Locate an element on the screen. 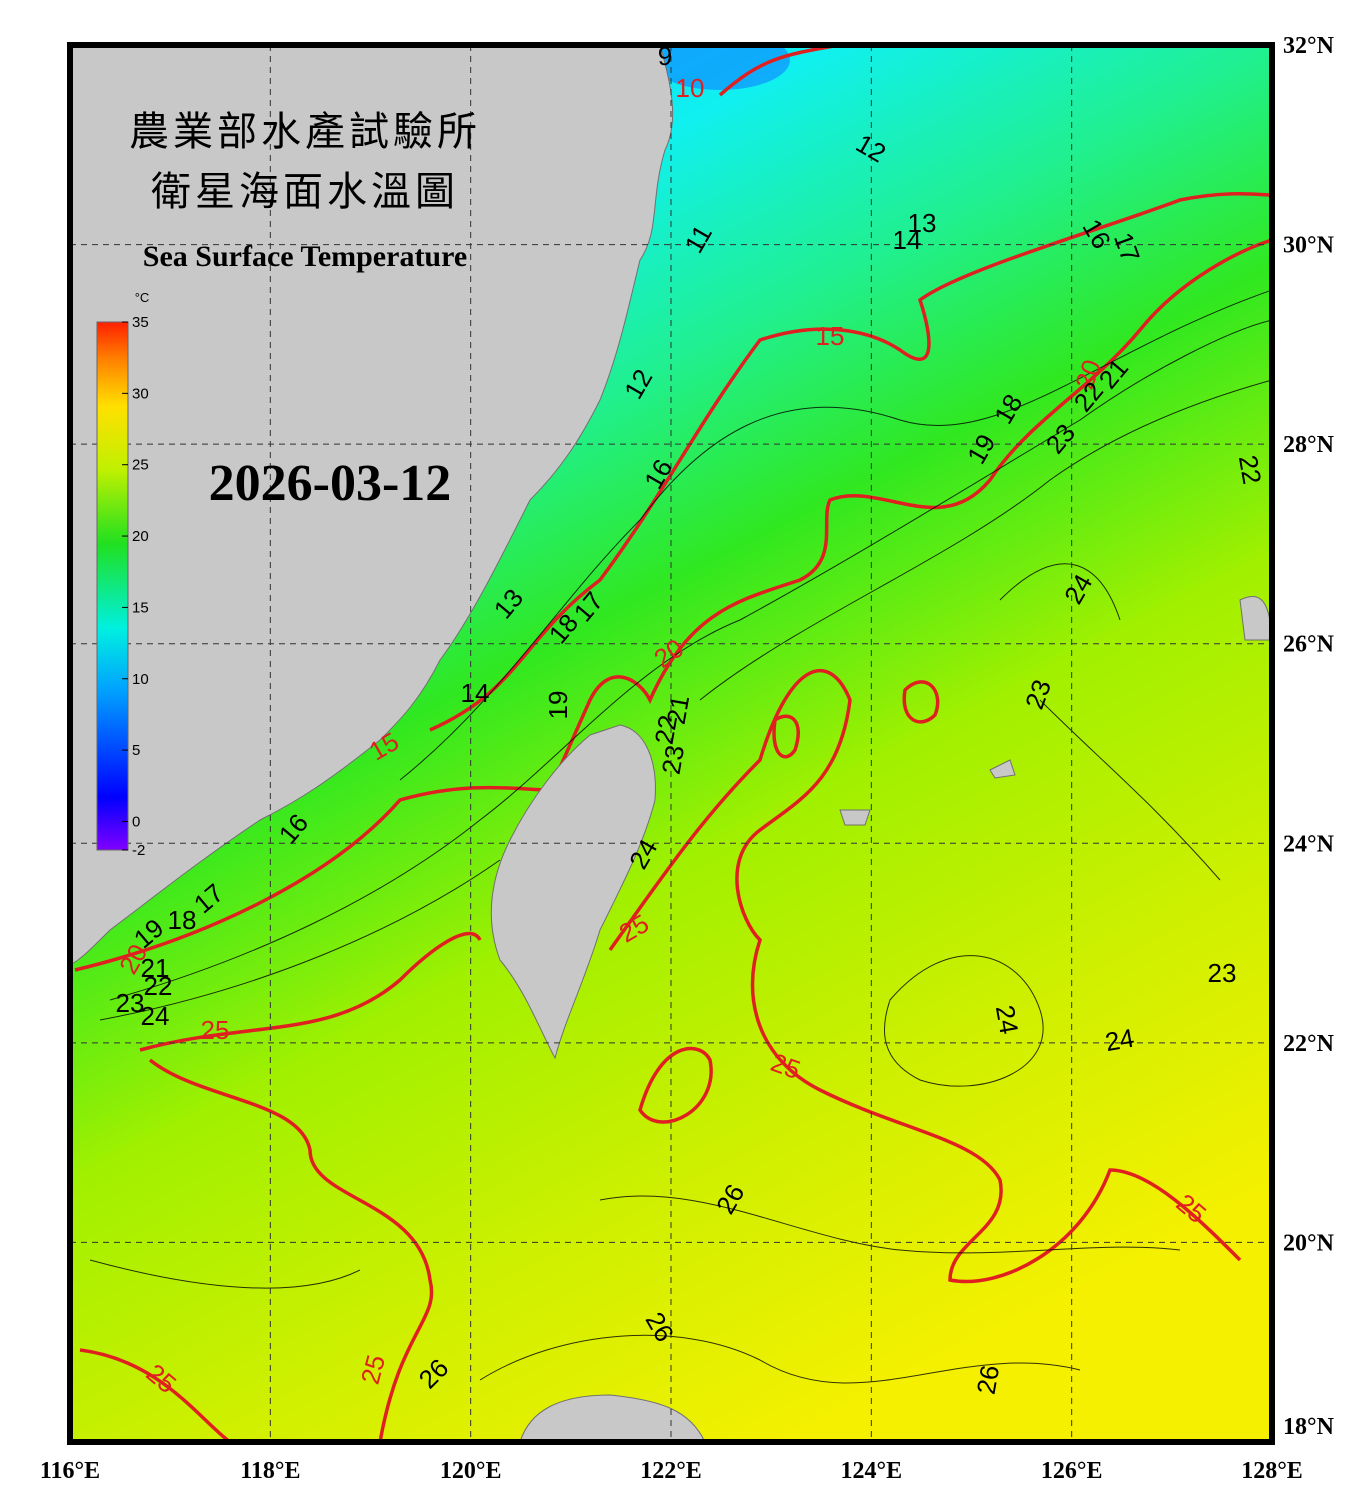 The height and width of the screenshot is (1500, 1350). colorbar-tick-label: 20 is located at coordinates (140, 536).